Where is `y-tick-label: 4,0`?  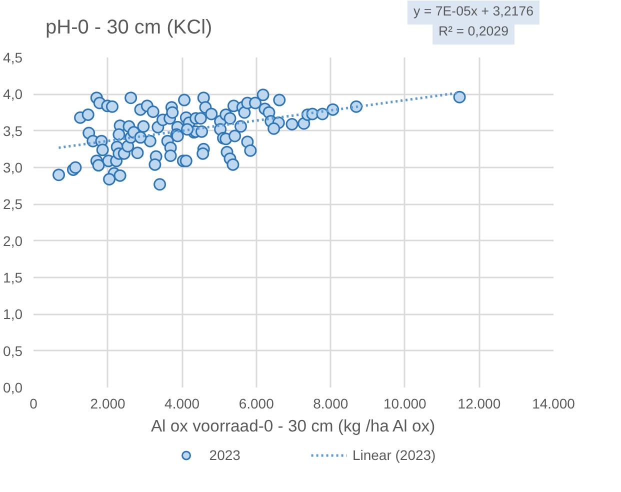 y-tick-label: 4,0 is located at coordinates (13, 94).